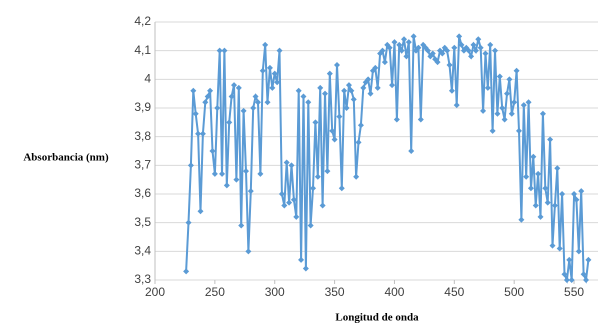  Describe the element at coordinates (142, 251) in the screenshot. I see `y-tick-label: 3,4` at that location.